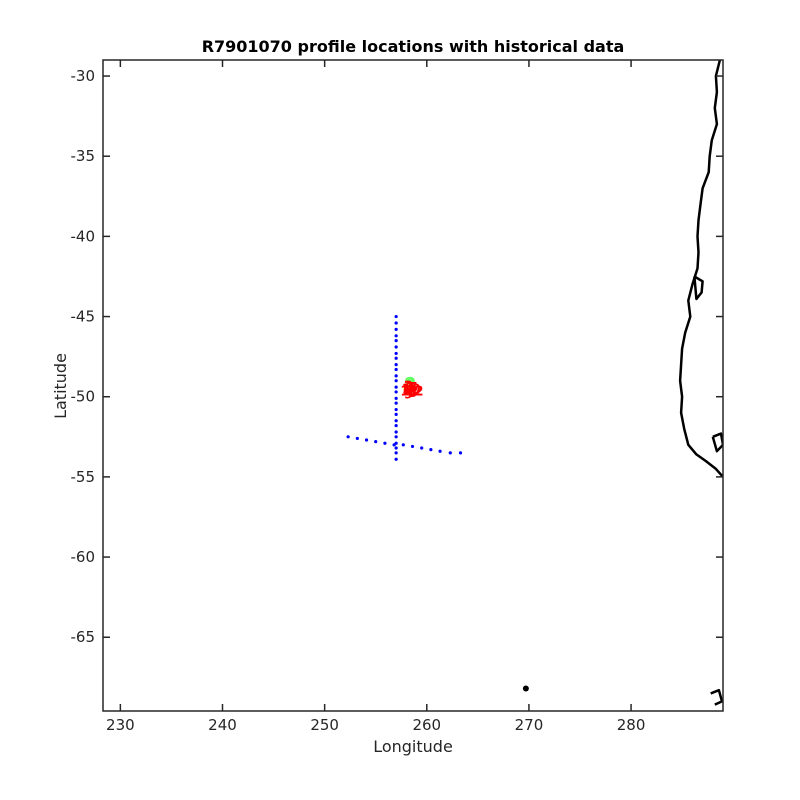  I want to click on profile-label: 4, so click(409, 393).